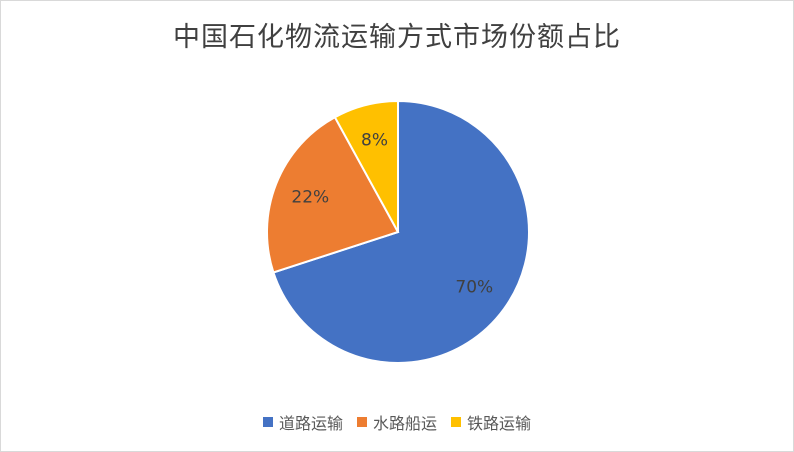  I want to click on pie-slice-water, so click(333, 194).